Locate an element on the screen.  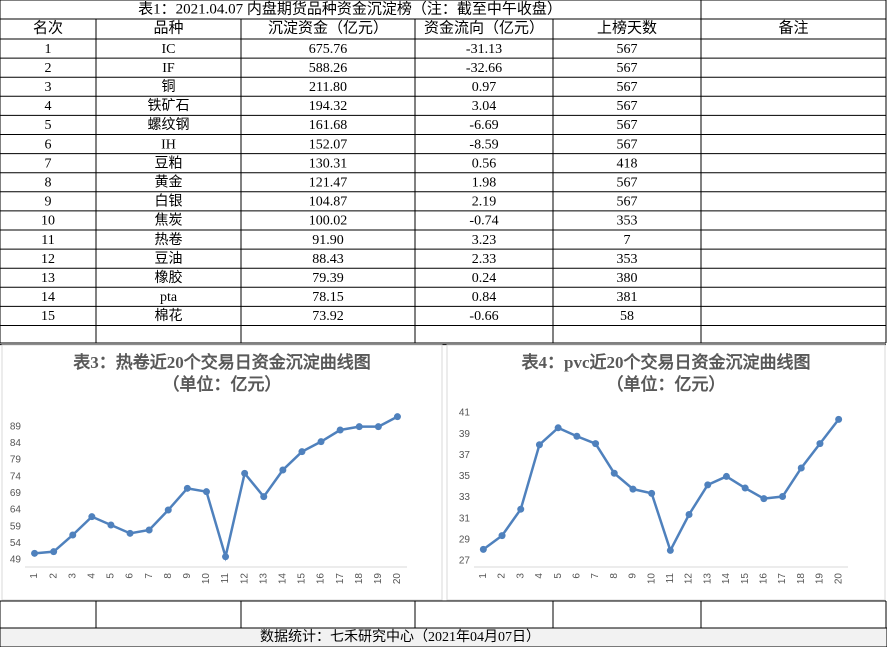
table-cell: 194.32 is located at coordinates (328, 106).